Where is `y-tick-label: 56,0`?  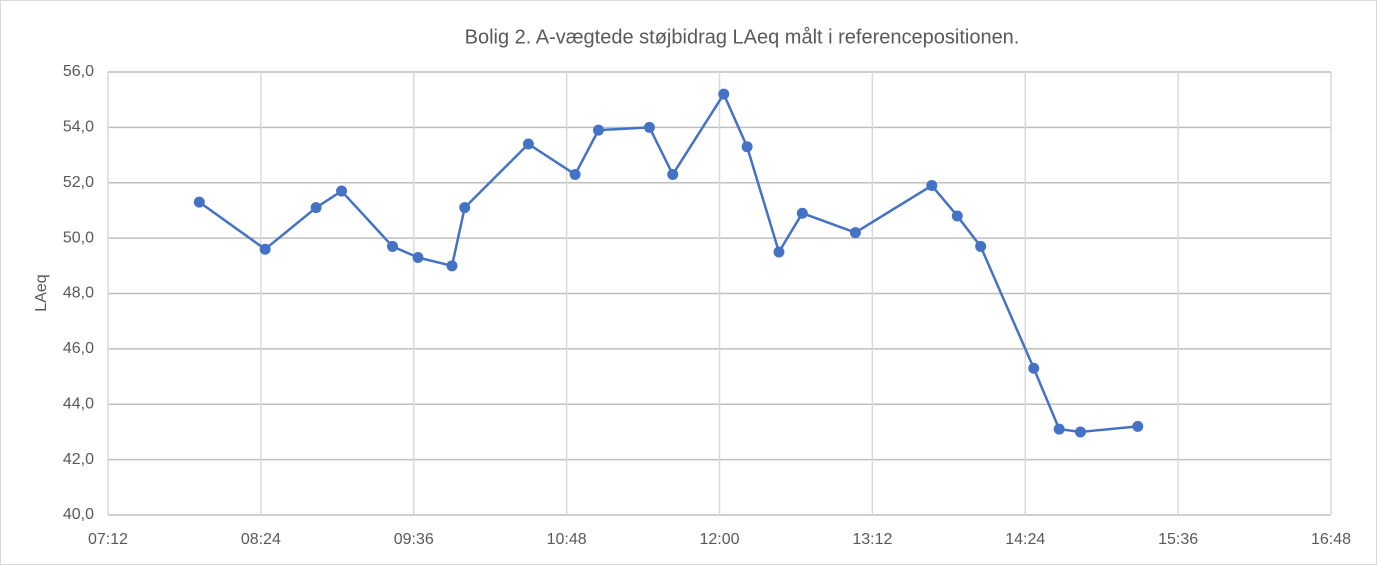 y-tick-label: 56,0 is located at coordinates (78, 71).